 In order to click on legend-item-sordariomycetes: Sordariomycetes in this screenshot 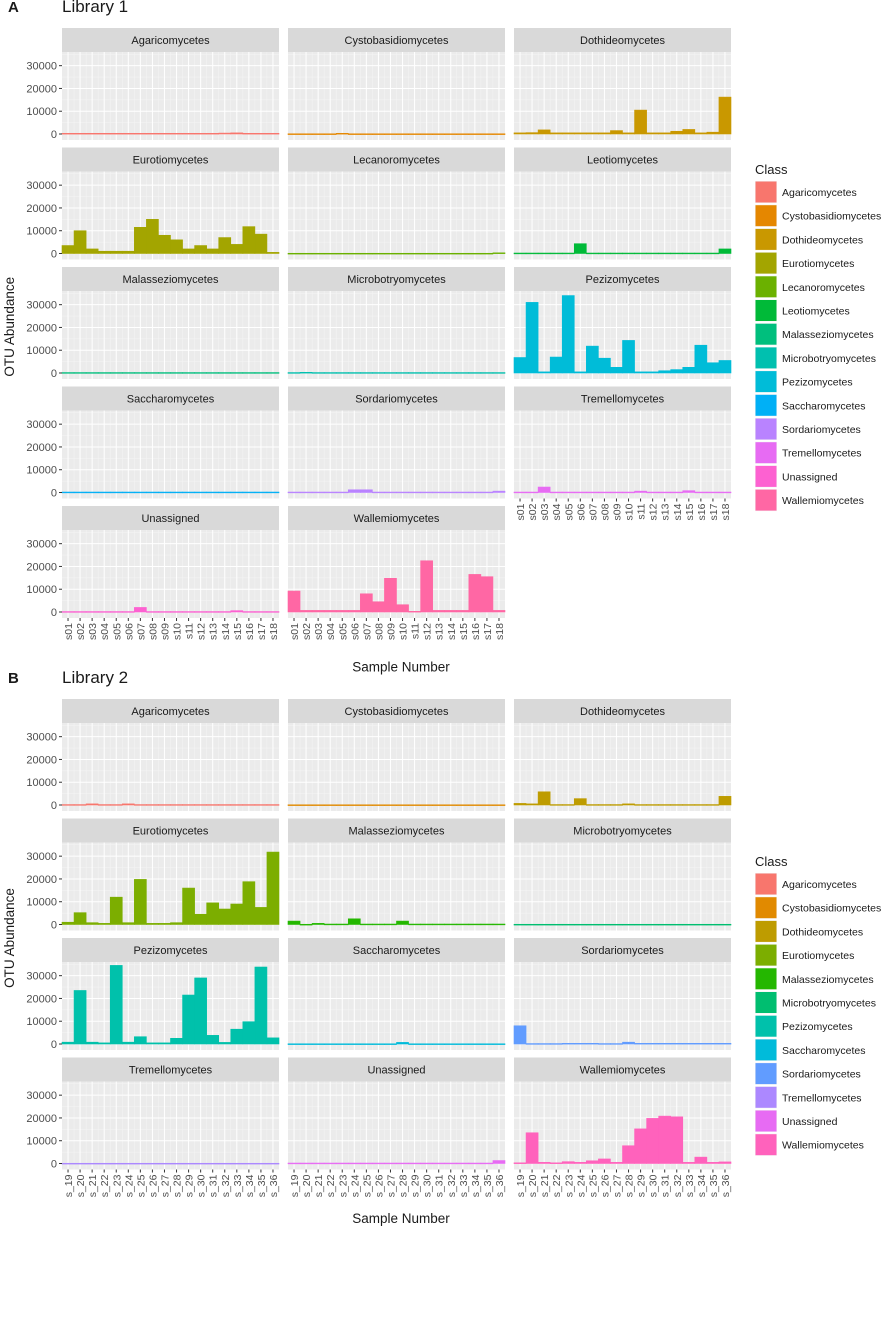, I will do `click(808, 1073)`.